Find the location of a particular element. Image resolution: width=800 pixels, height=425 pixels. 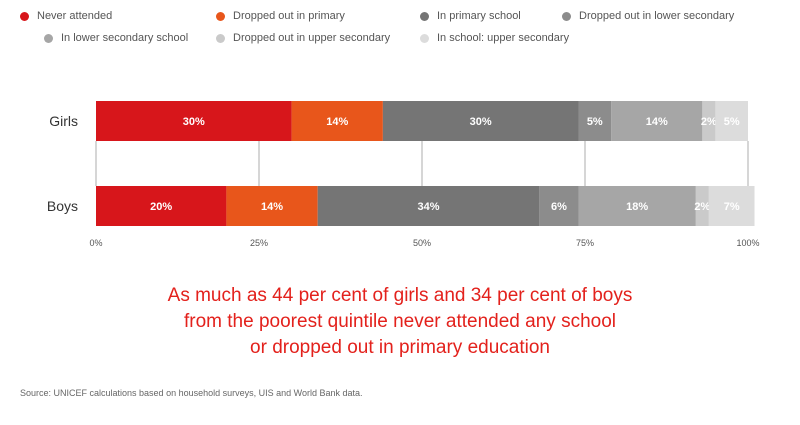

legend-label: In lower secondary school is located at coordinates (125, 38).